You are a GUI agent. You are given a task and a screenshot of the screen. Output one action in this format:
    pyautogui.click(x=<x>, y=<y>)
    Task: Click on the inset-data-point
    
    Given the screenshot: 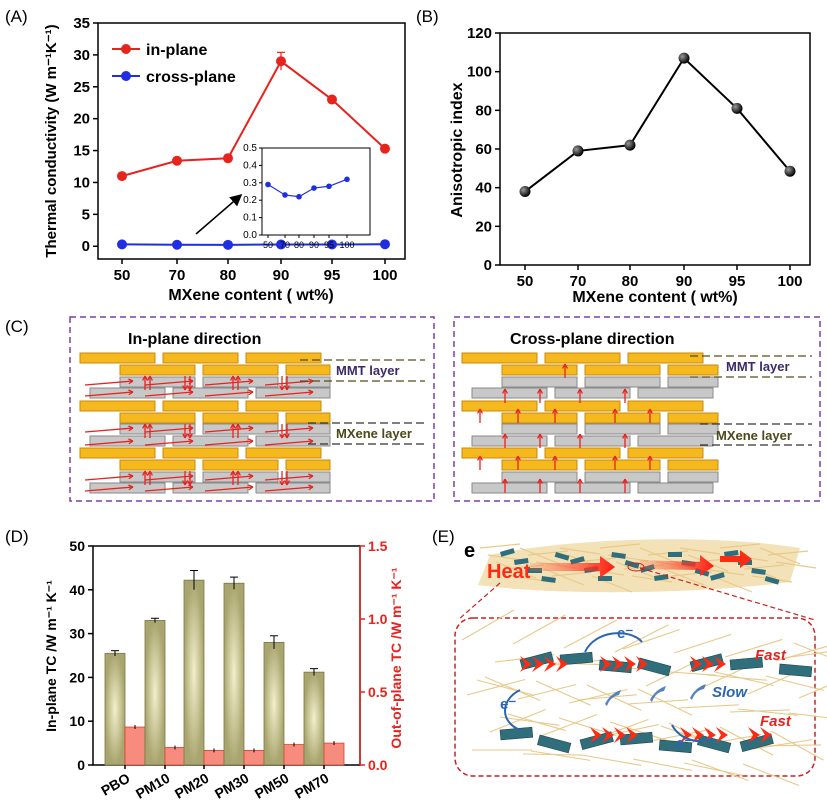 What is the action you would take?
    pyautogui.click(x=299, y=196)
    